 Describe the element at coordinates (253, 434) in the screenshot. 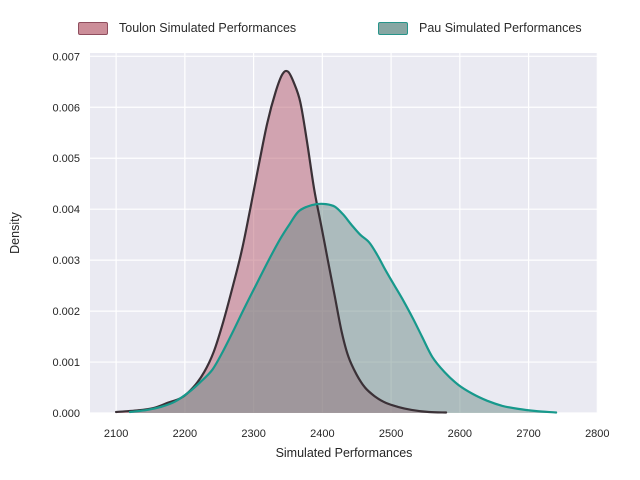

I see `x-tick-label-2300: 2300` at that location.